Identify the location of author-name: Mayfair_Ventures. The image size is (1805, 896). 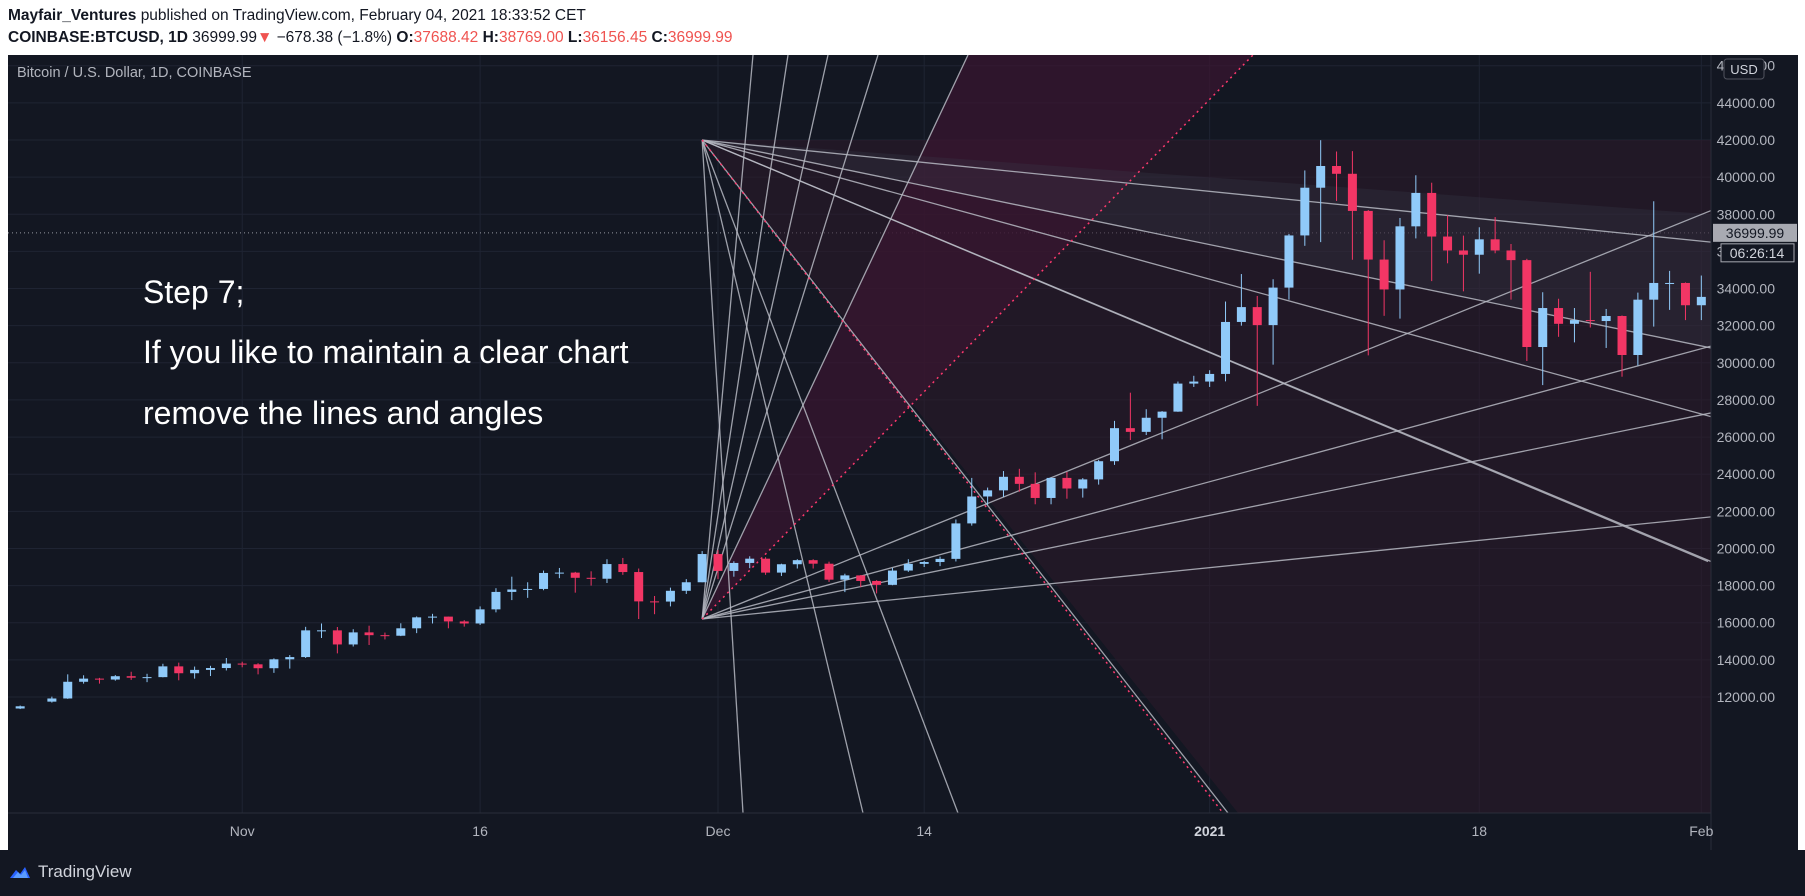
(72, 15).